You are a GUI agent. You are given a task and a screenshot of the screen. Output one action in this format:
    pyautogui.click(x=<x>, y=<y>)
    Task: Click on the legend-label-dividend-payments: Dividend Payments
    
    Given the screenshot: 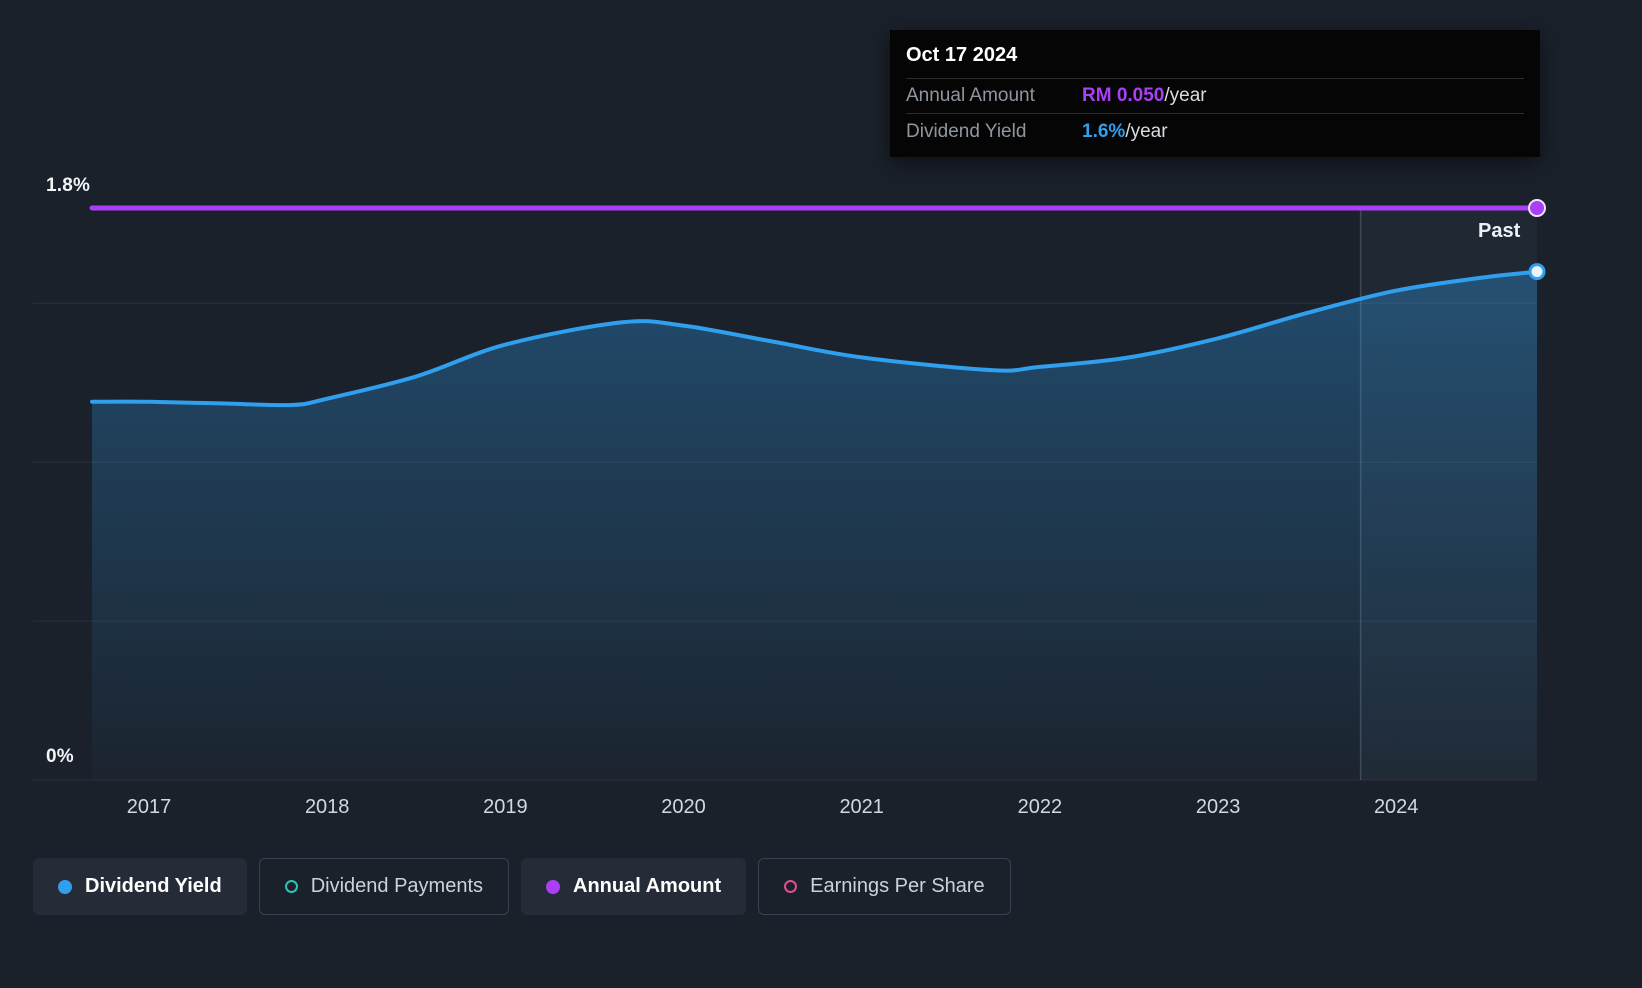 What is the action you would take?
    pyautogui.click(x=397, y=886)
    